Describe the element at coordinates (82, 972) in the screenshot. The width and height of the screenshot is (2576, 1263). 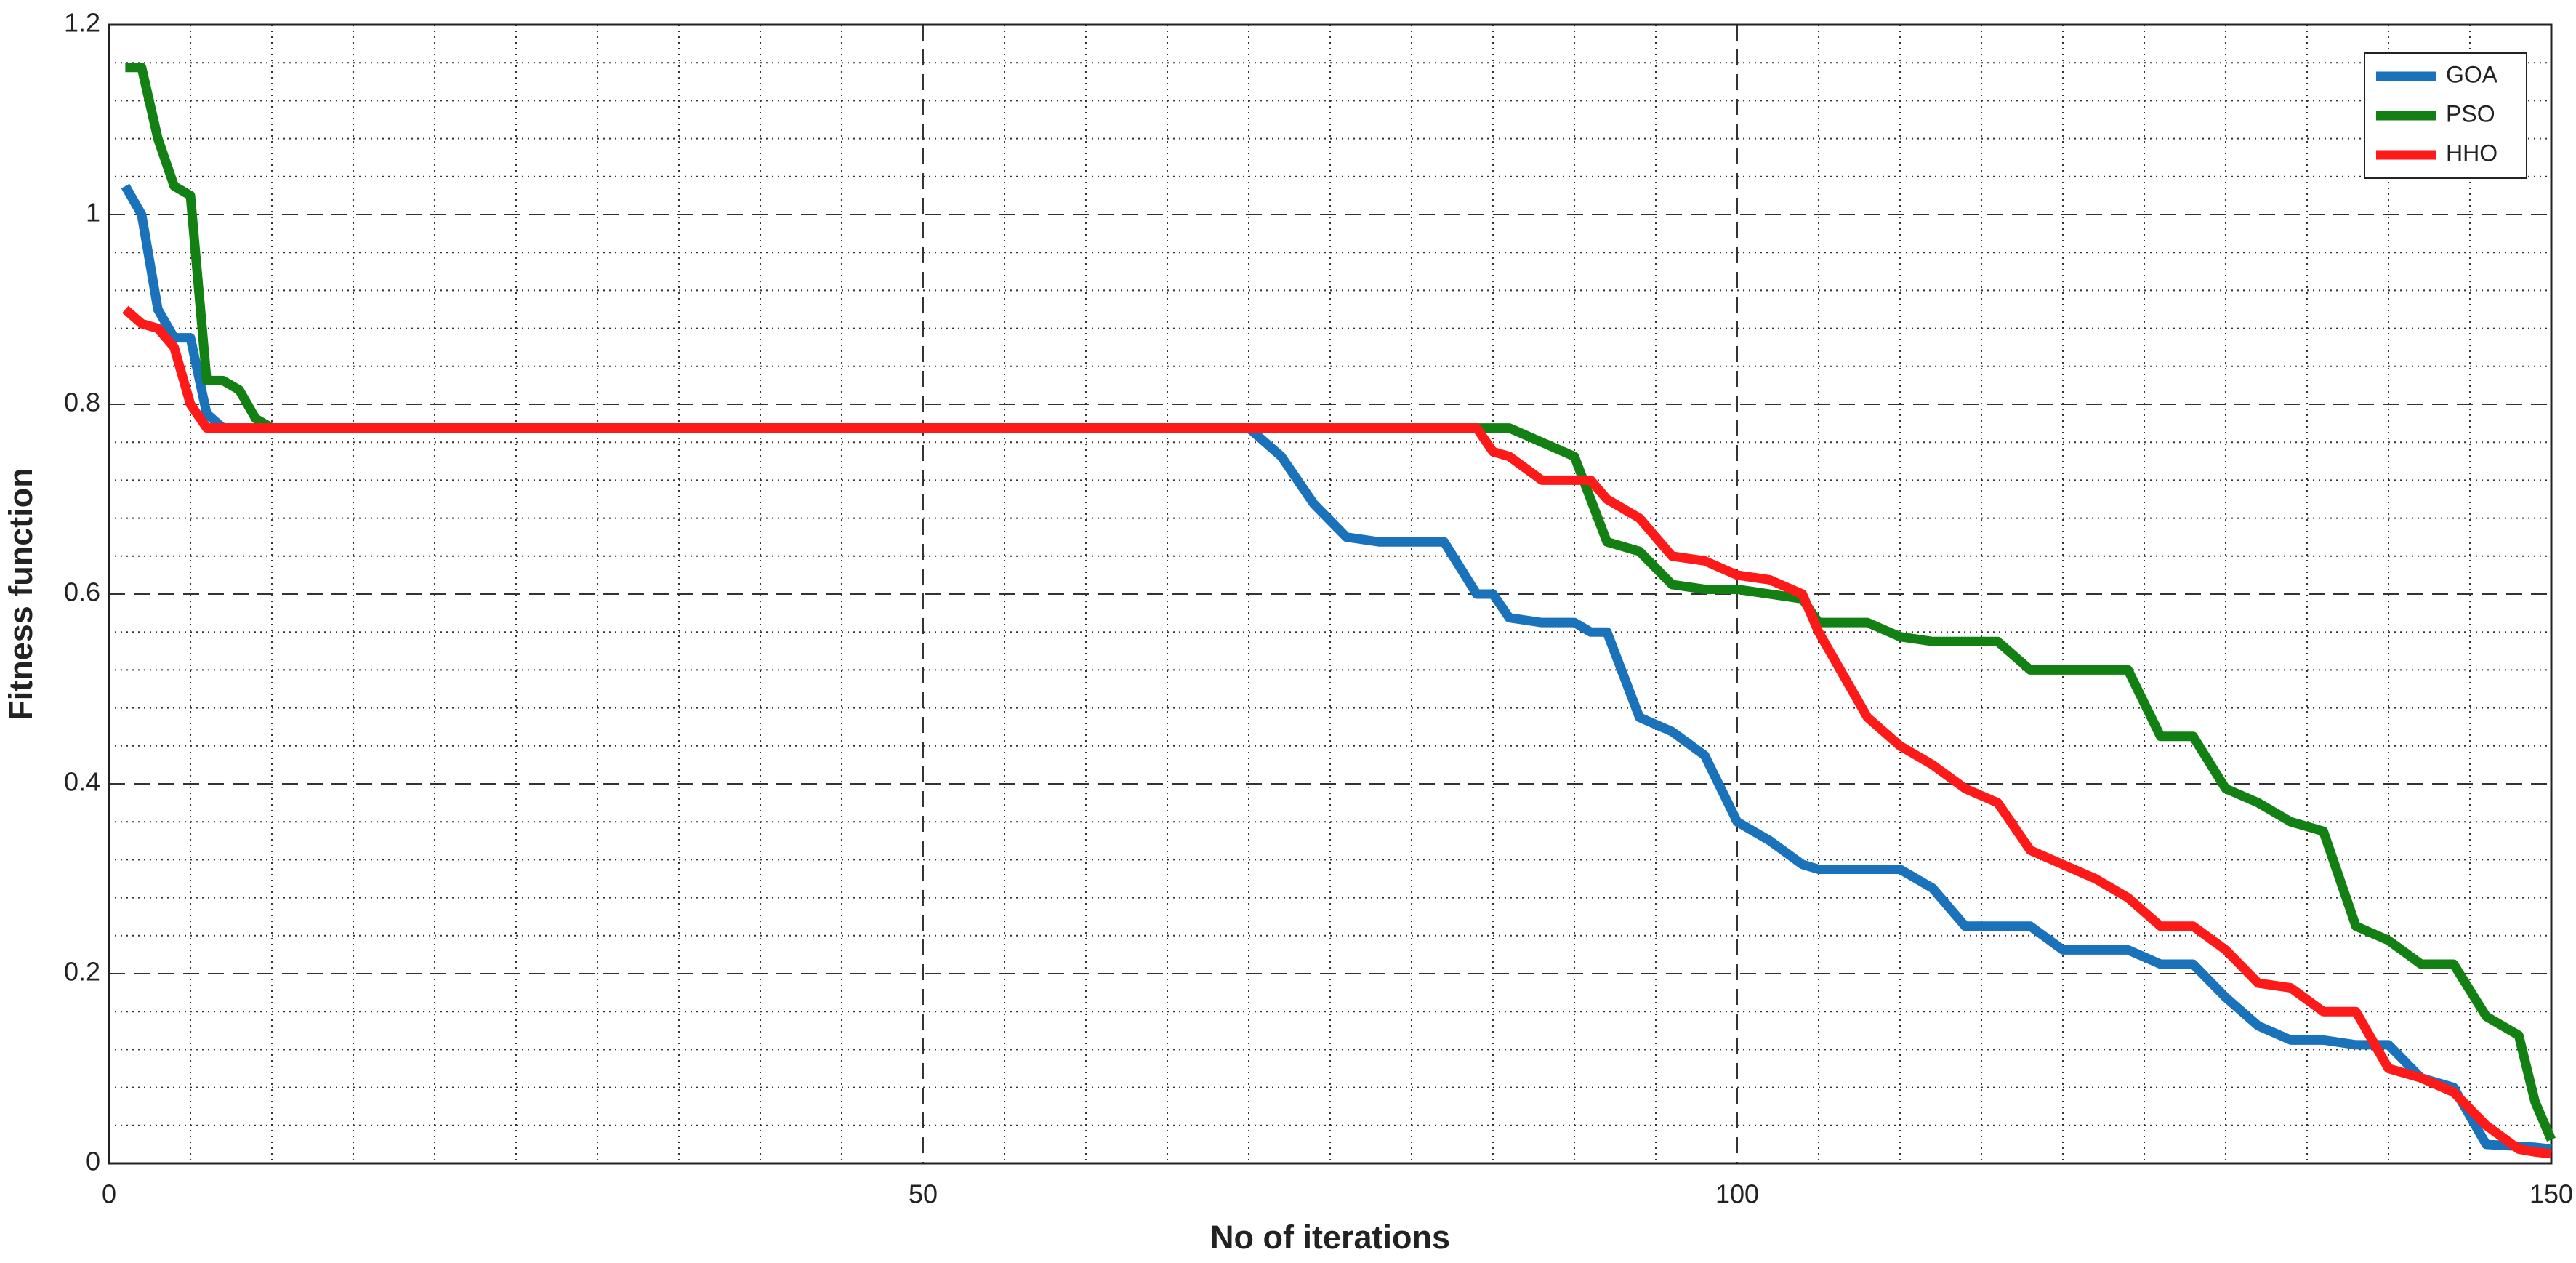
I see `y-tick-label: 0.2` at that location.